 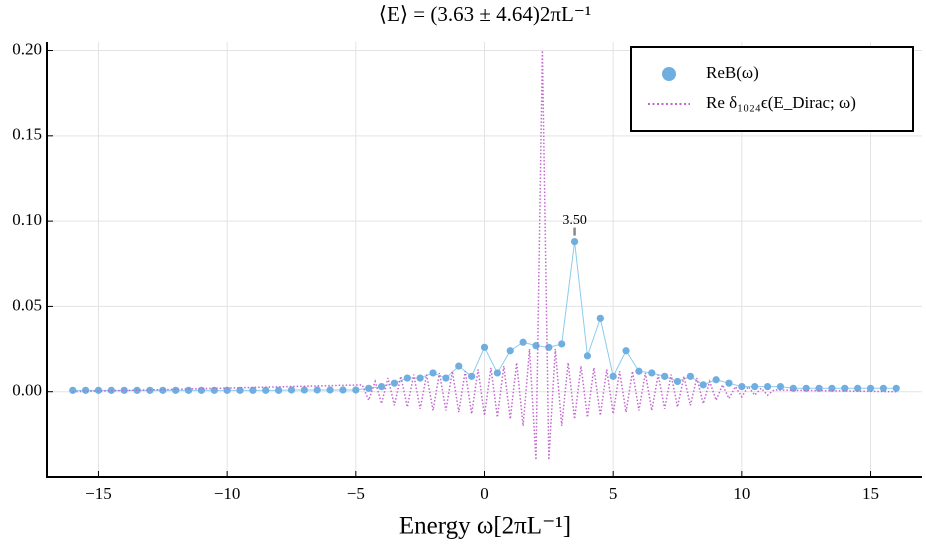 I want to click on annotation: 3.50, so click(x=574, y=220).